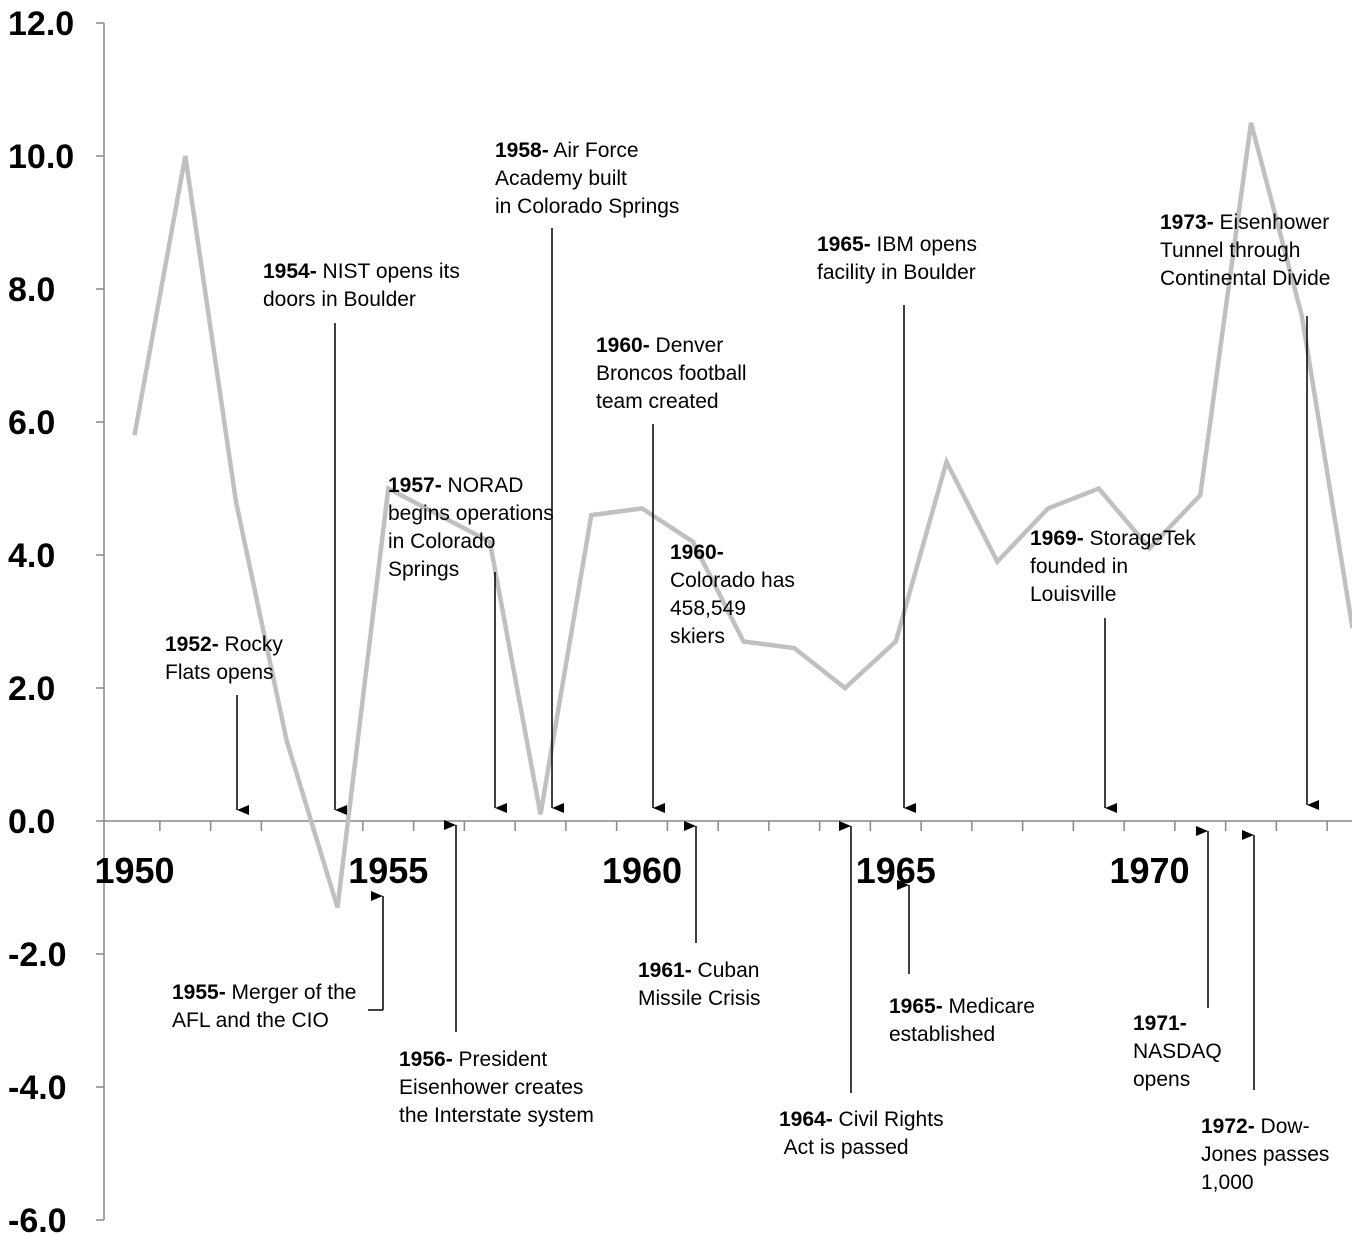 This screenshot has width=1352, height=1236. I want to click on annotation-line: 1952- Rocky, so click(224, 644).